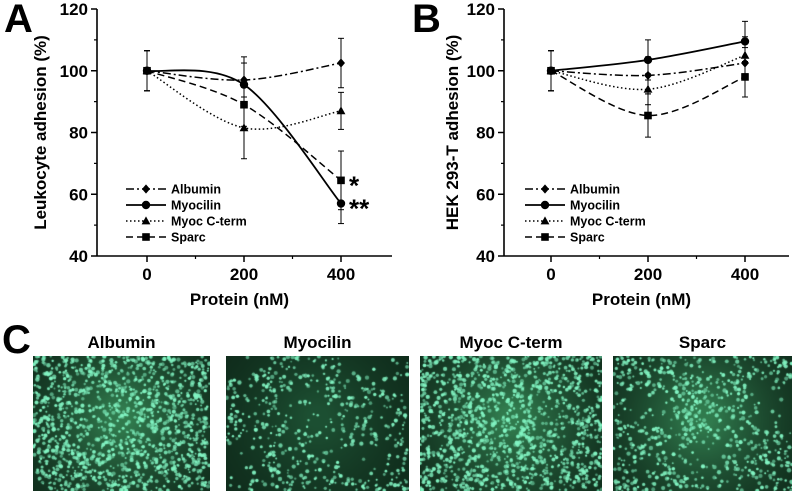 This screenshot has width=797, height=493. Describe the element at coordinates (196, 190) in the screenshot. I see `chart-a-legend-label: Albumin` at that location.